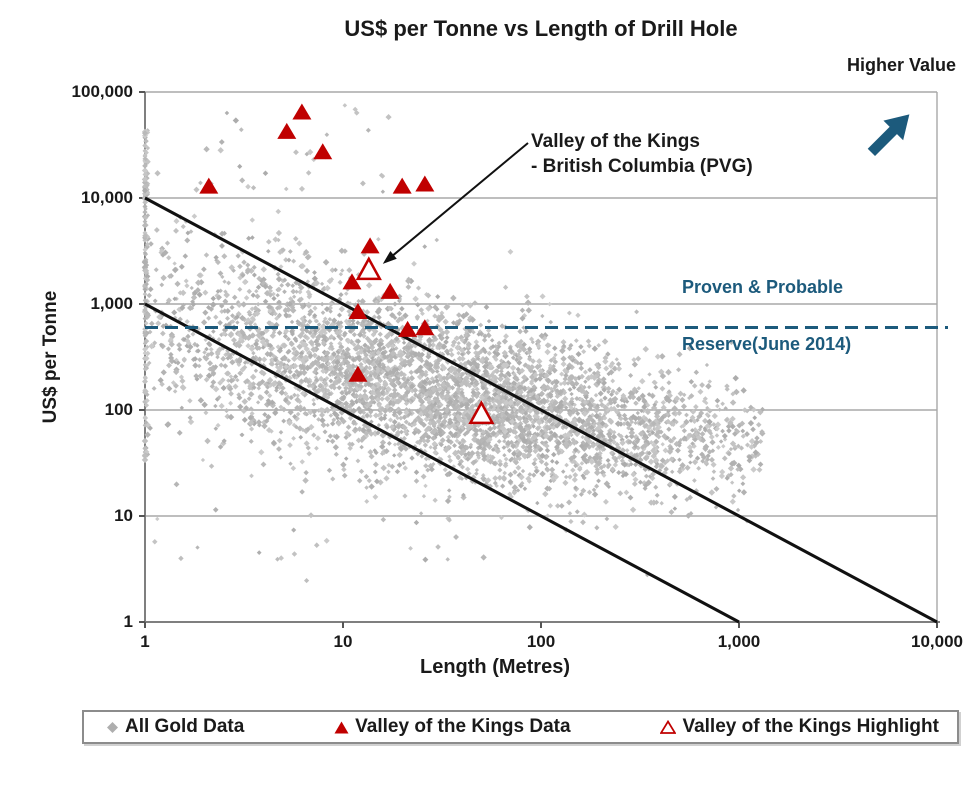  Describe the element at coordinates (763, 287) in the screenshot. I see `proven-probable-label: Proven & Probable` at that location.